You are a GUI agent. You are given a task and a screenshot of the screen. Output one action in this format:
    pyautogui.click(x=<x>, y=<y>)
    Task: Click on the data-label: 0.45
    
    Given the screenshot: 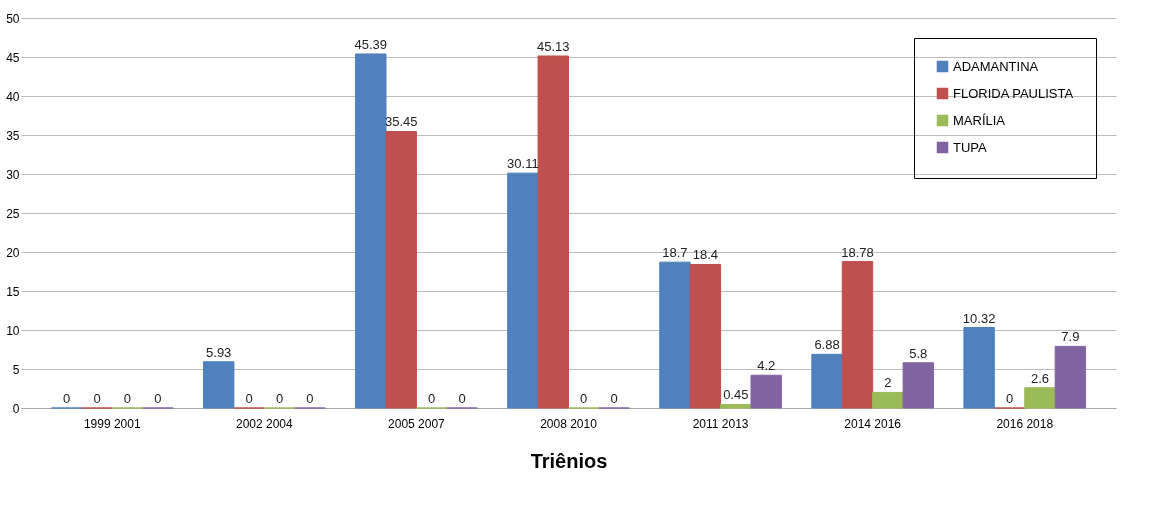 What is the action you would take?
    pyautogui.click(x=736, y=395)
    